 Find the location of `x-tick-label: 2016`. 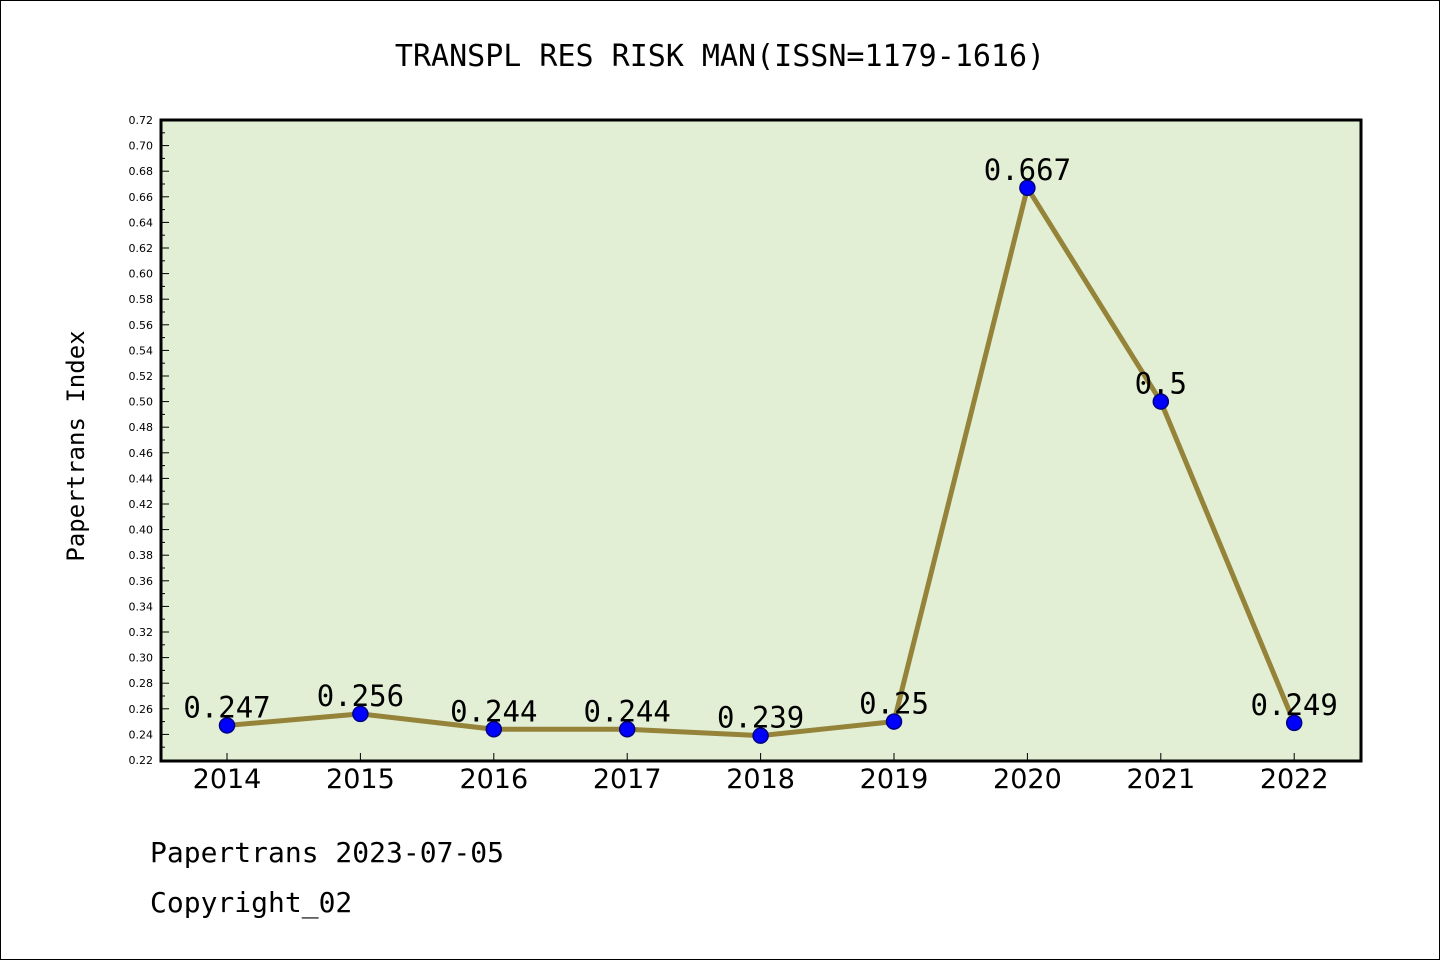

x-tick-label: 2016 is located at coordinates (493, 779).